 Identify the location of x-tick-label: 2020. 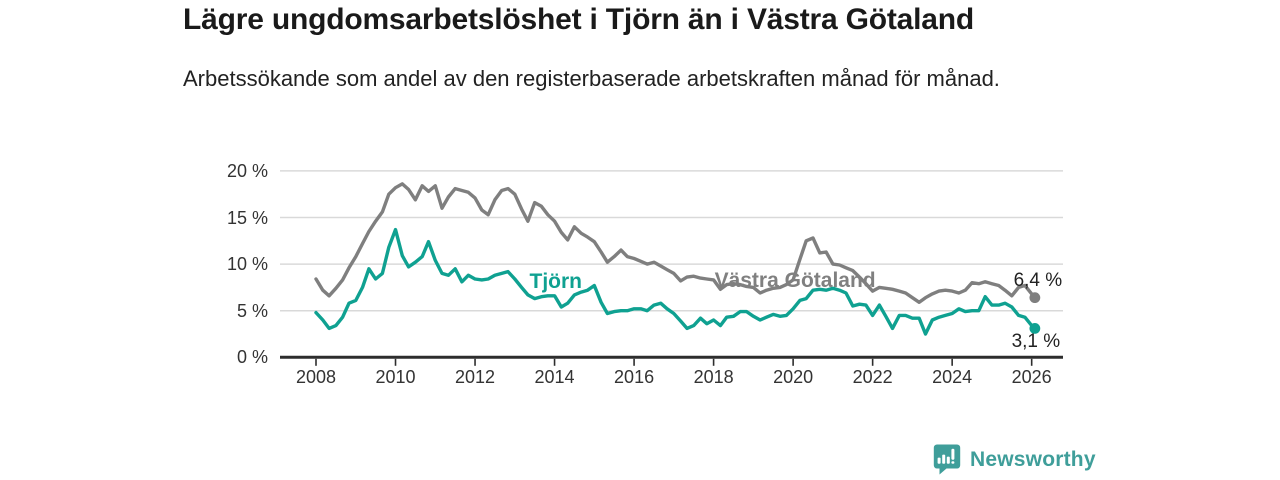
(793, 377).